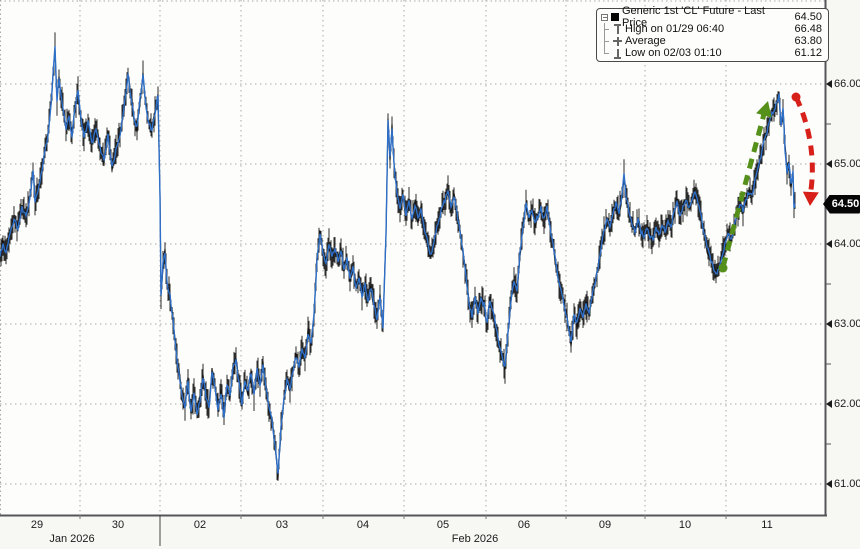 The width and height of the screenshot is (860, 549). I want to click on legend-series-value: 64.50, so click(808, 17).